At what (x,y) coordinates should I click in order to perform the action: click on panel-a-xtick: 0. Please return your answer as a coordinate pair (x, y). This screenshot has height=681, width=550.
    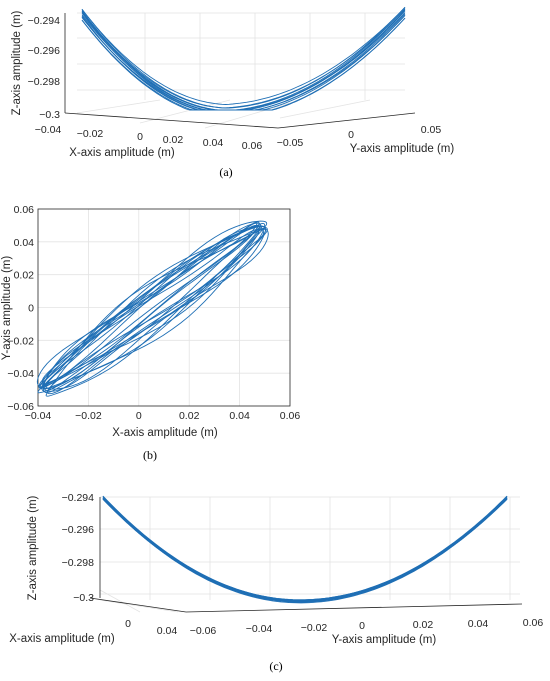
    Looking at the image, I should click on (140, 137).